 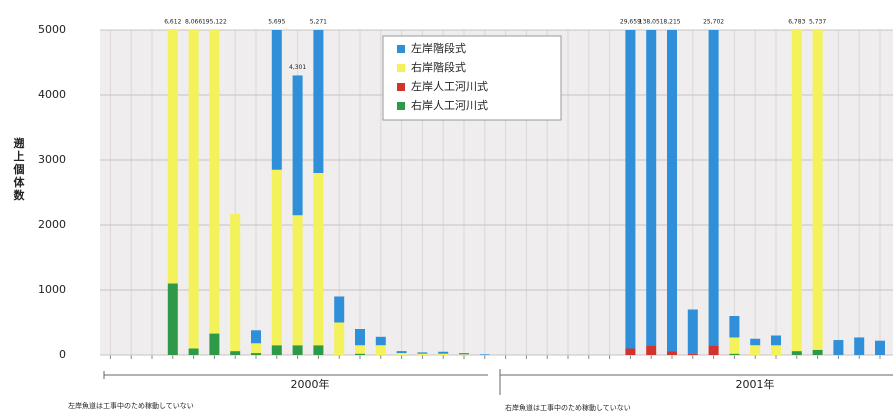 What do you see at coordinates (52, 224) in the screenshot?
I see `y-tick-label: 2000` at bounding box center [52, 224].